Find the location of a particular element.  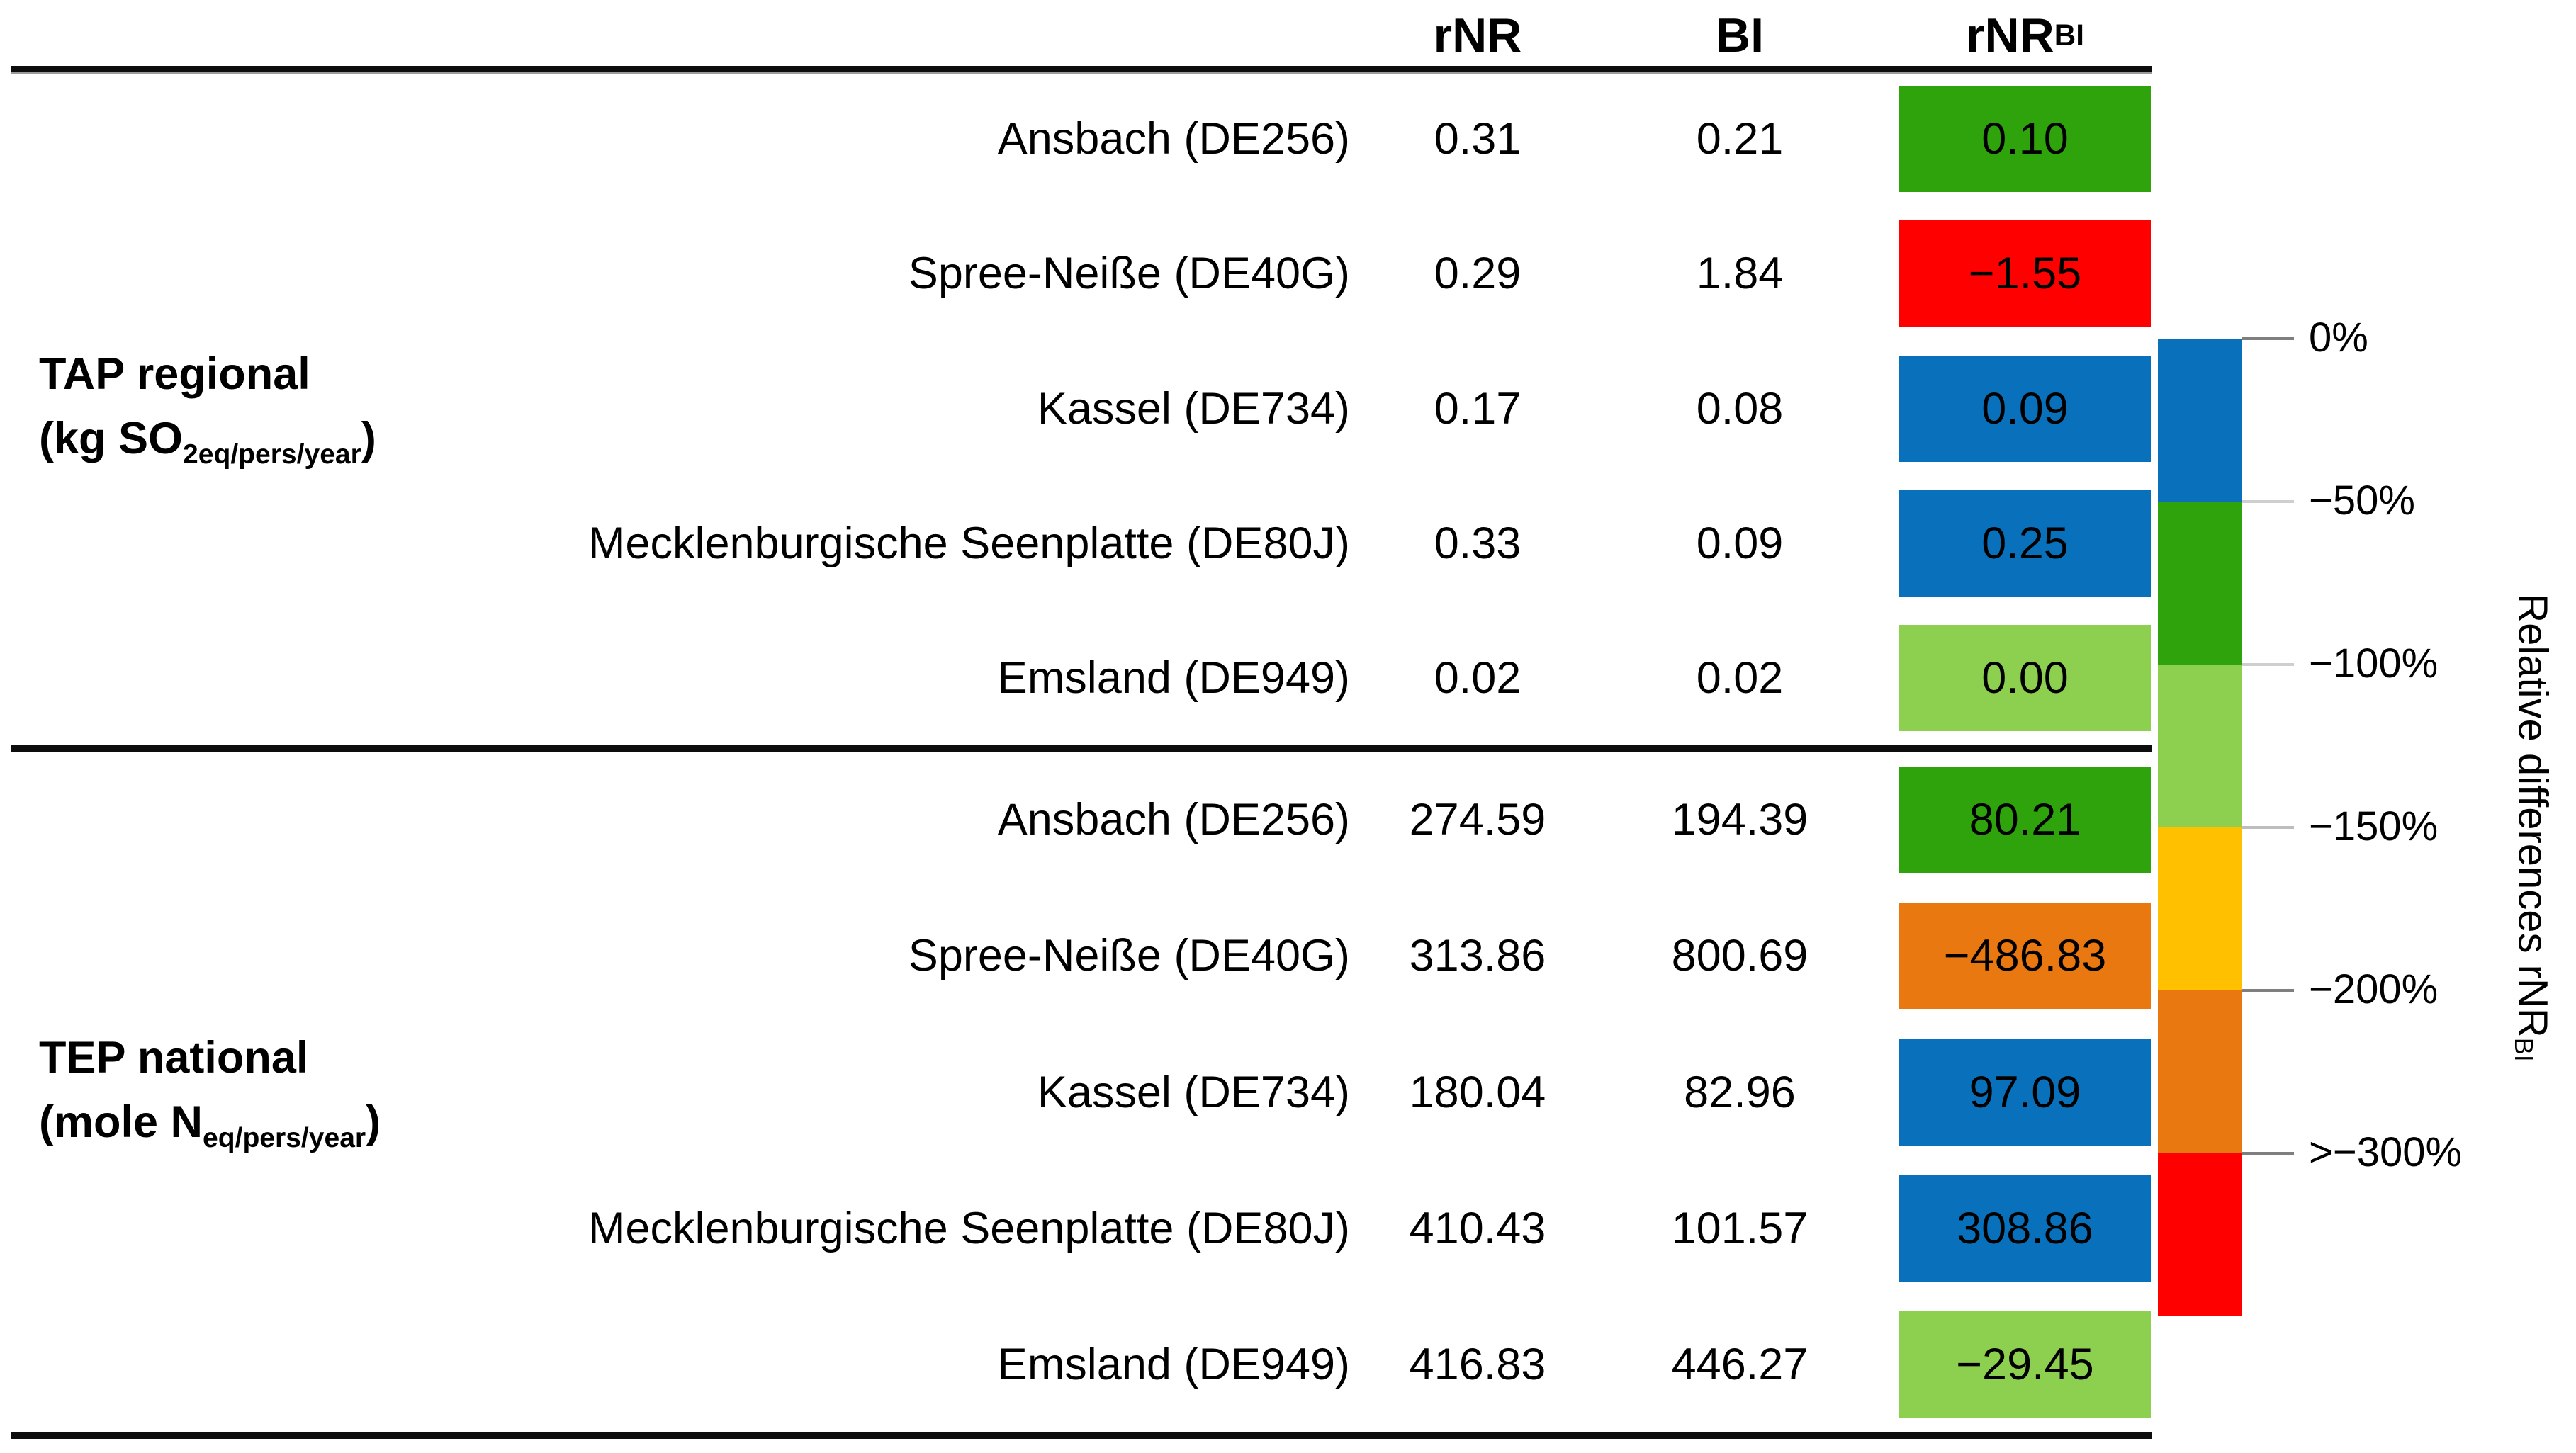

column-header-rnr: rNR is located at coordinates (1477, 35).